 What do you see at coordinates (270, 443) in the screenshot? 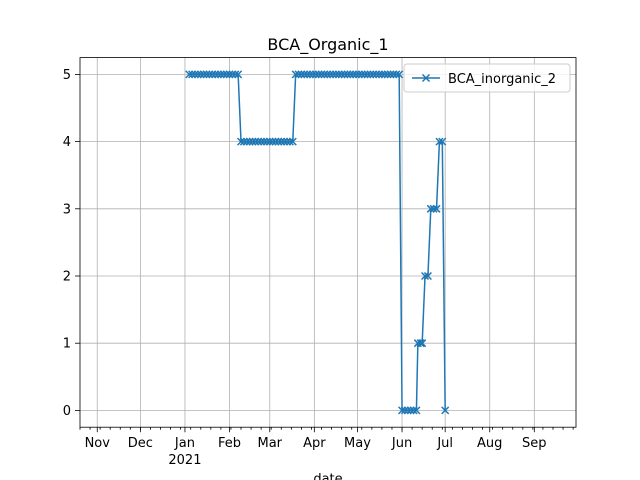
I see `x-tick-label: Mar` at bounding box center [270, 443].